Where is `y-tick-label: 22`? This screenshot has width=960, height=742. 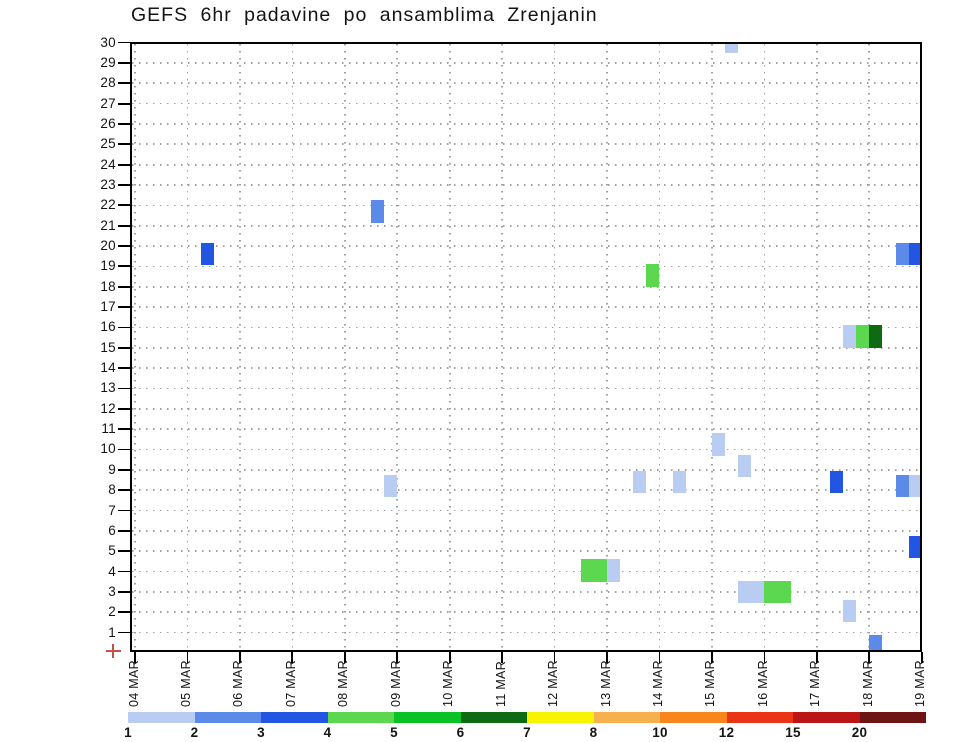
y-tick-label: 22 is located at coordinates (108, 205).